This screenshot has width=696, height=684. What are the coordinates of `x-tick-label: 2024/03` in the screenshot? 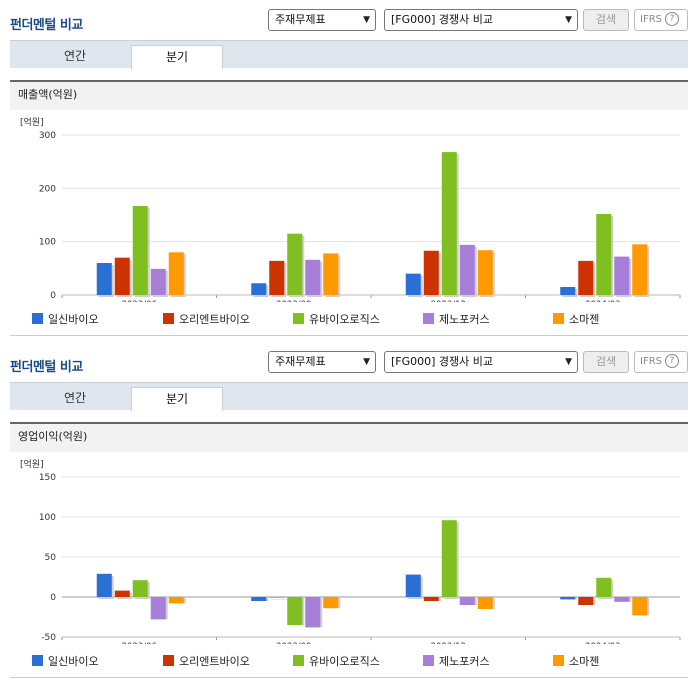 It's located at (602, 301).